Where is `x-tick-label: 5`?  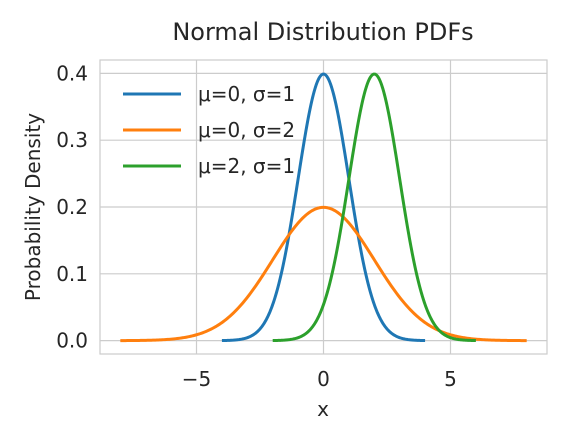 x-tick-label: 5 is located at coordinates (450, 379).